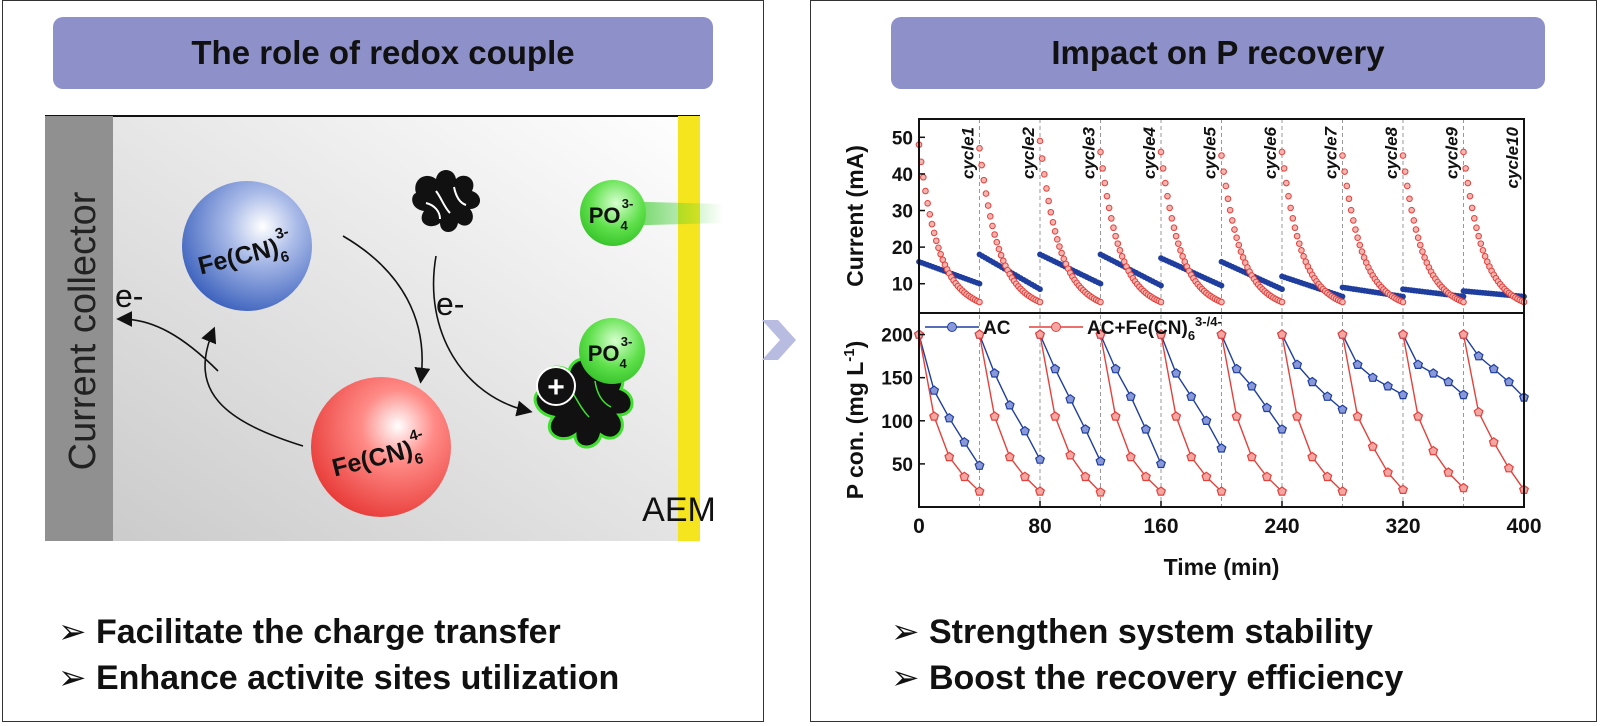  Describe the element at coordinates (309, 632) in the screenshot. I see `left-bullet-1: ➢ Facilitate the charge transfer` at that location.